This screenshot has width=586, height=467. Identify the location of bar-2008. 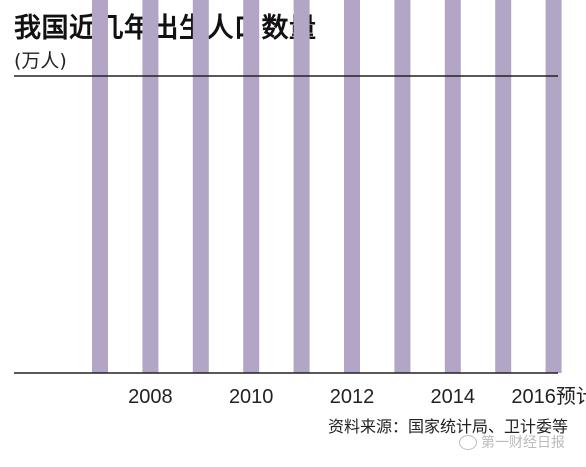
(150, 186).